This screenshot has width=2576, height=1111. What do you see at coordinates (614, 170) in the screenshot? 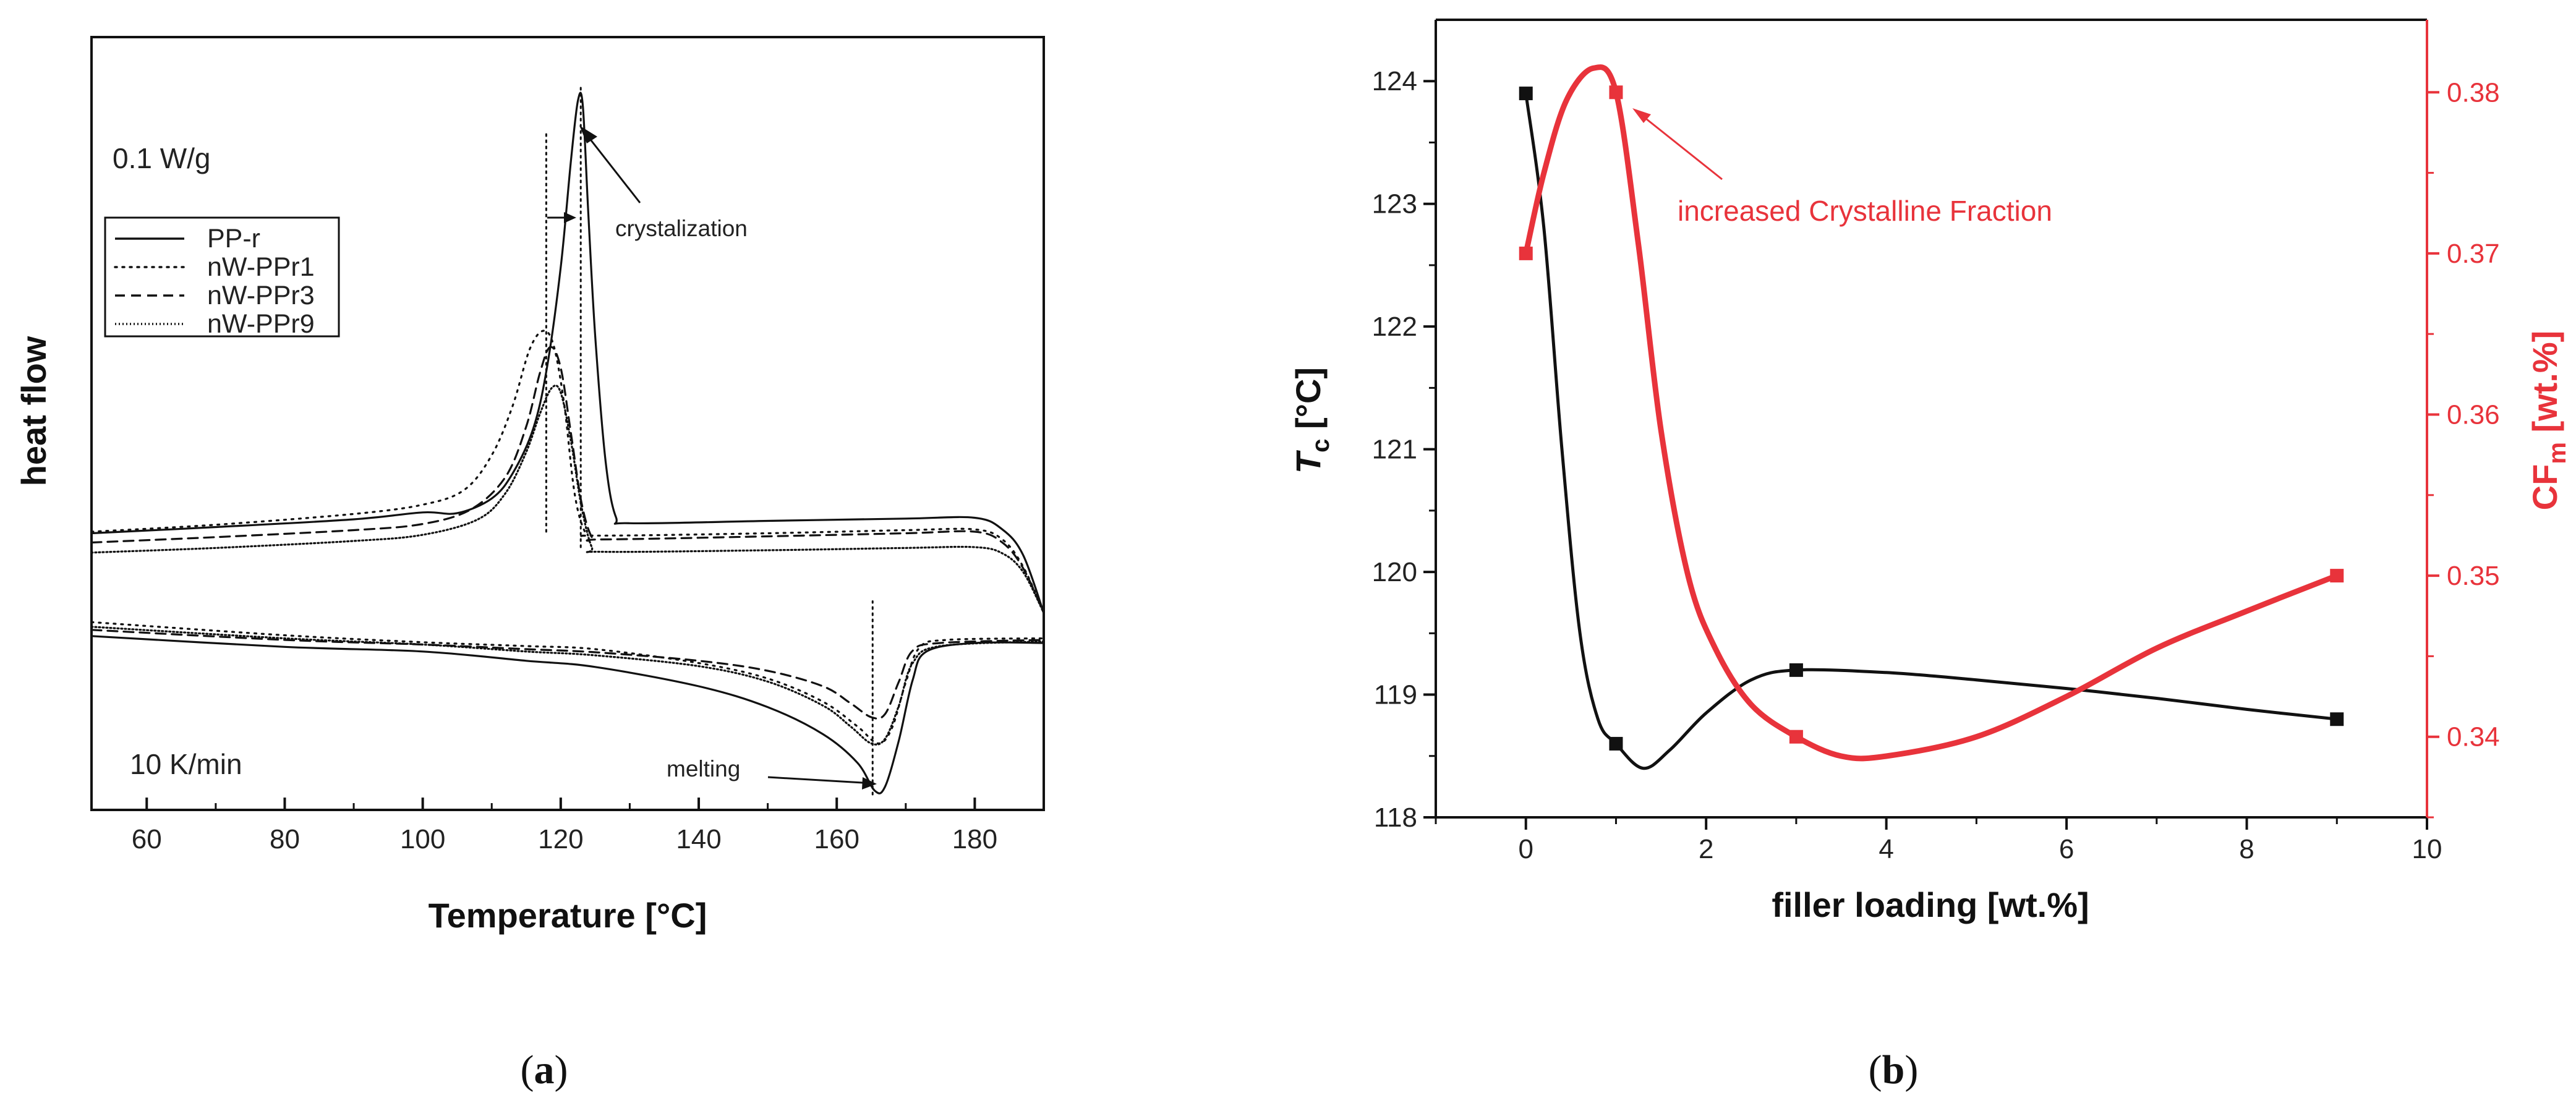
I see `crystallization-arrow` at bounding box center [614, 170].